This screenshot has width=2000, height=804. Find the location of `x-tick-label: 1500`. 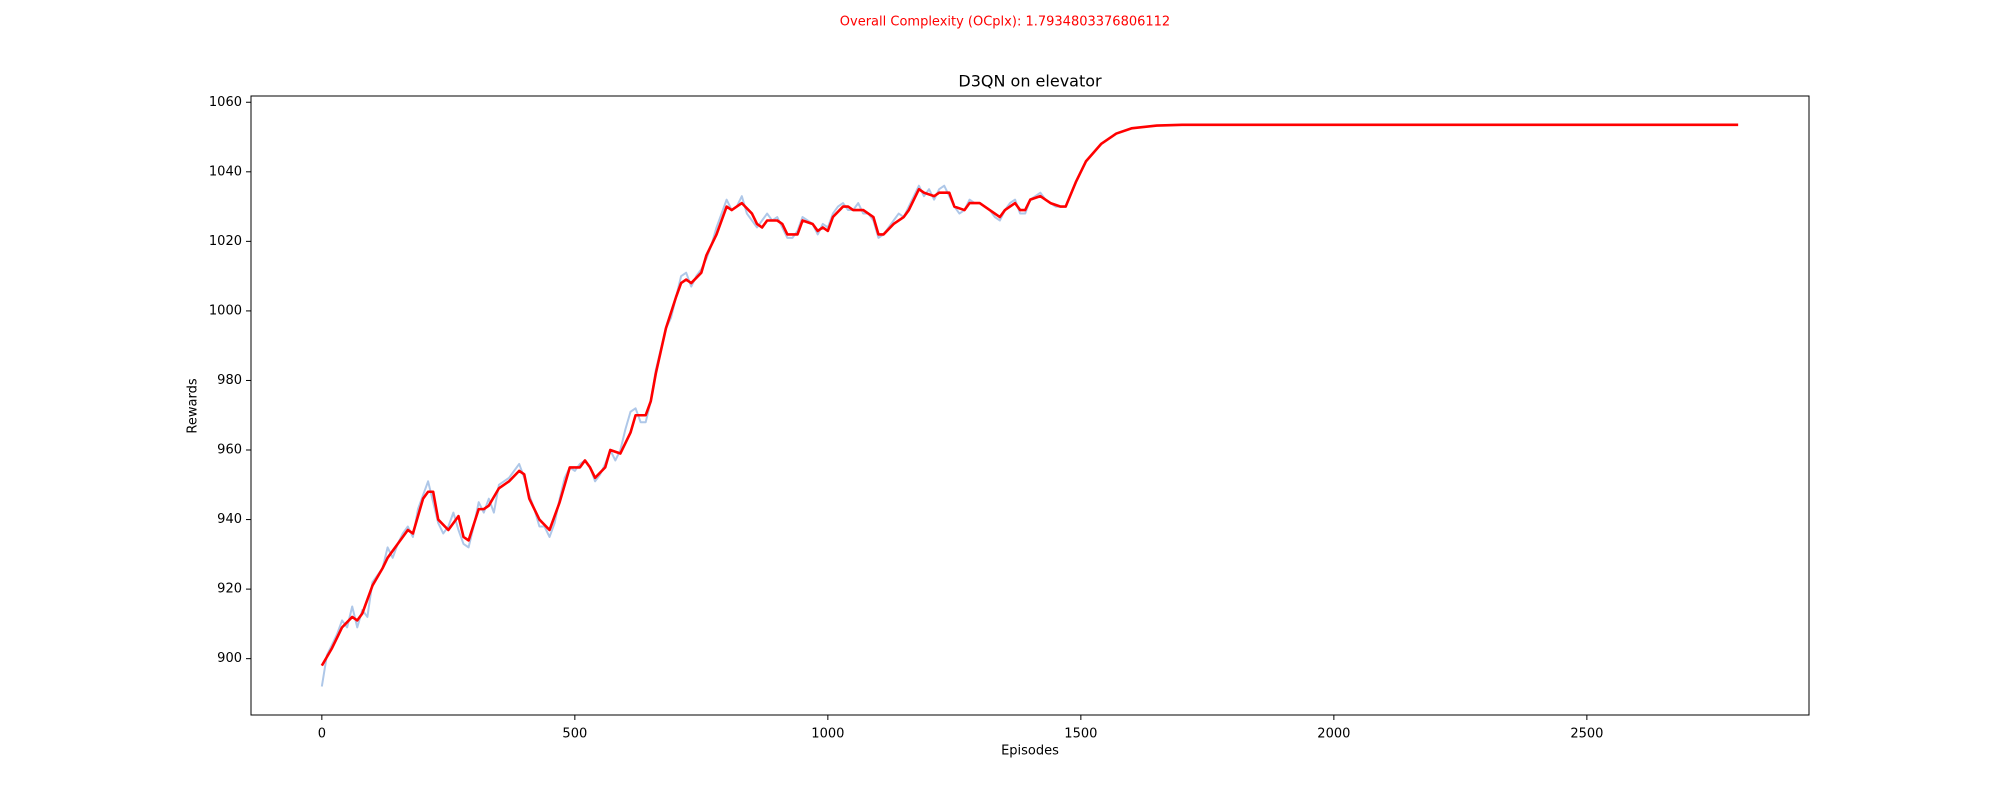

x-tick-label: 1500 is located at coordinates (1080, 734).